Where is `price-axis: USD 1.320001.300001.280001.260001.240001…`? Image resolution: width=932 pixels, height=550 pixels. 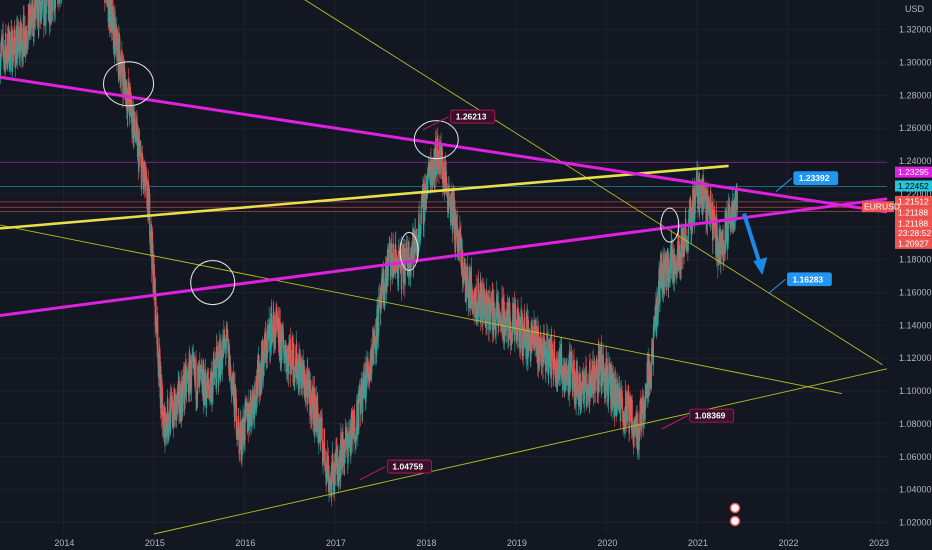
price-axis: USD 1.320001.300001.280001.260001.240001… is located at coordinates (915, 265).